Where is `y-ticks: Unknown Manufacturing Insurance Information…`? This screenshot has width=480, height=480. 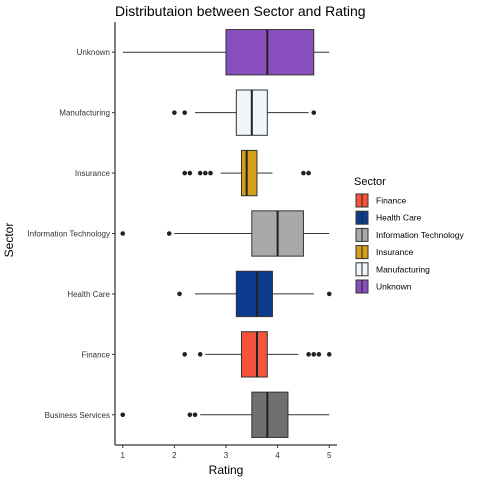 y-ticks: Unknown Manufacturing Insurance Information… is located at coordinates (71, 234).